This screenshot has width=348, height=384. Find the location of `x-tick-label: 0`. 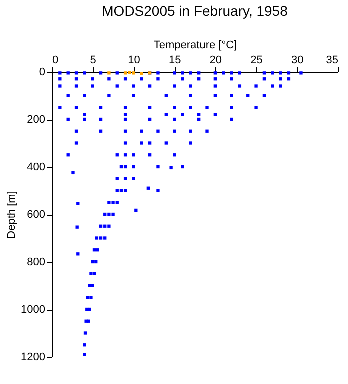

x-tick-label: 0 is located at coordinates (55, 60).